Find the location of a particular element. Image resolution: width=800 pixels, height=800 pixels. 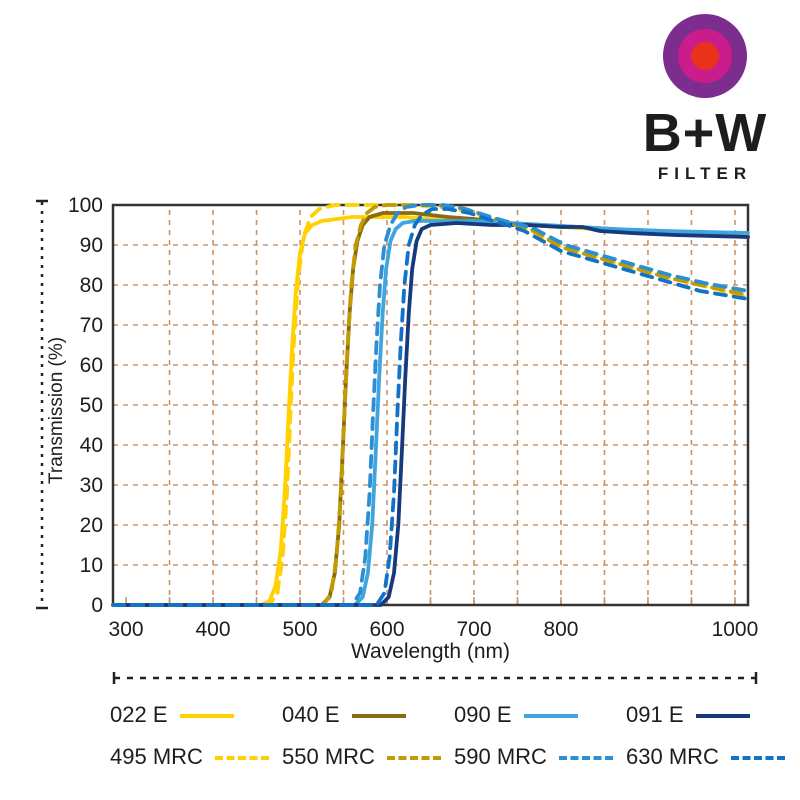

brand-logo: B+W FILTER is located at coordinates (705, 96).